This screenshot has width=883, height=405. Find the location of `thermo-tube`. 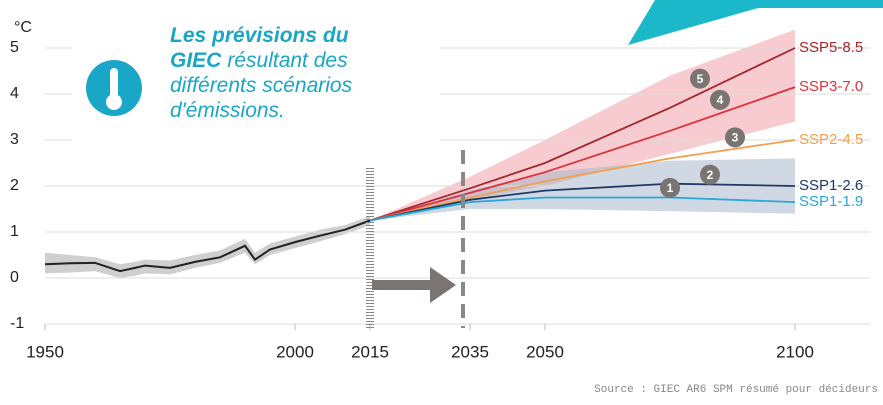

thermo-tube is located at coordinates (114, 83).